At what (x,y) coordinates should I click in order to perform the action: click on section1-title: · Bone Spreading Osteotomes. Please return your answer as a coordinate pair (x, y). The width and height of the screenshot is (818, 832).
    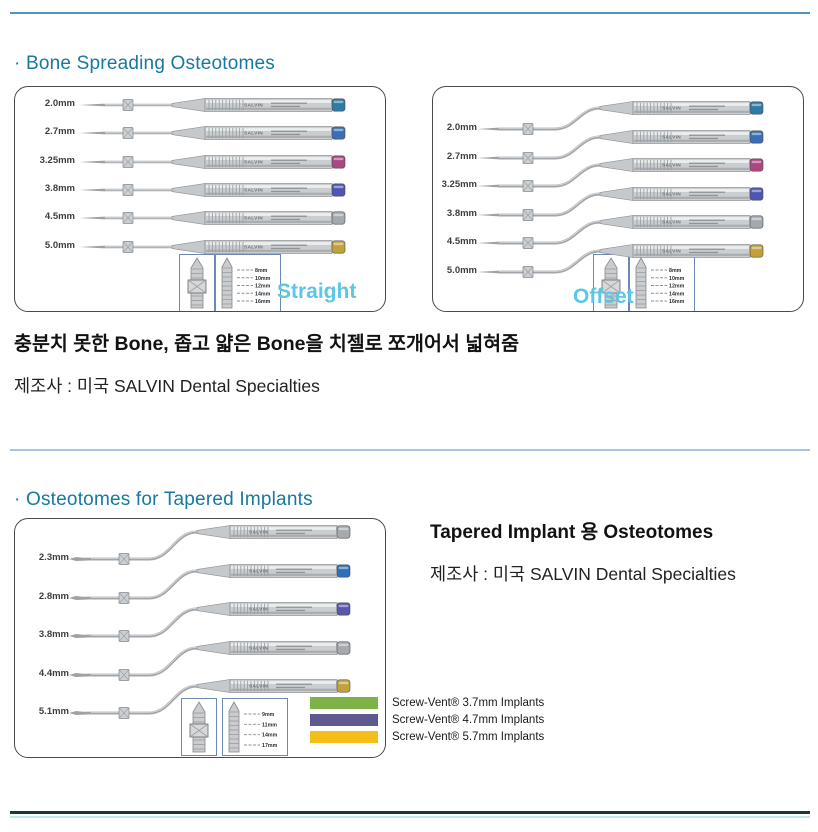
    Looking at the image, I should click on (144, 63).